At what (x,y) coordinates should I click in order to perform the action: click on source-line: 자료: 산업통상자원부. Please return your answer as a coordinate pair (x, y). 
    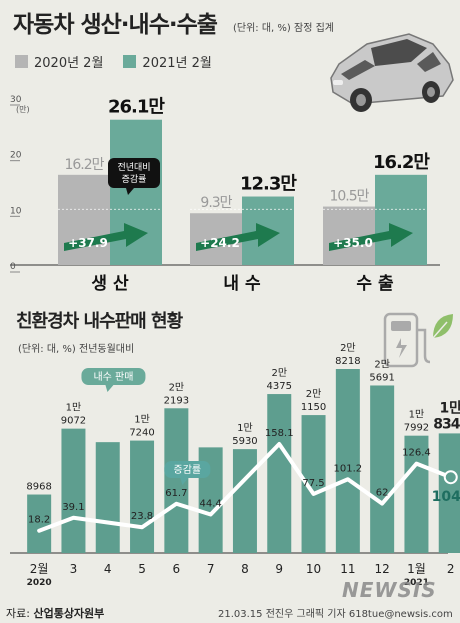
    Looking at the image, I should click on (55, 613).